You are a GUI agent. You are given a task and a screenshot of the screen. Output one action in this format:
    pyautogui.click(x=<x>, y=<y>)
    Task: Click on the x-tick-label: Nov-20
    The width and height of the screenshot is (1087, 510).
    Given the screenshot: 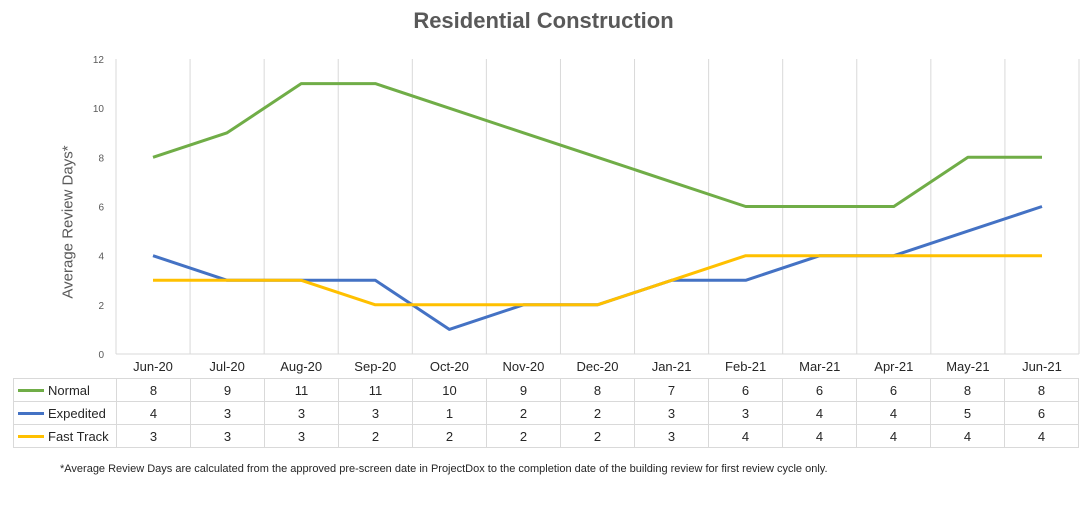 What is the action you would take?
    pyautogui.click(x=523, y=366)
    